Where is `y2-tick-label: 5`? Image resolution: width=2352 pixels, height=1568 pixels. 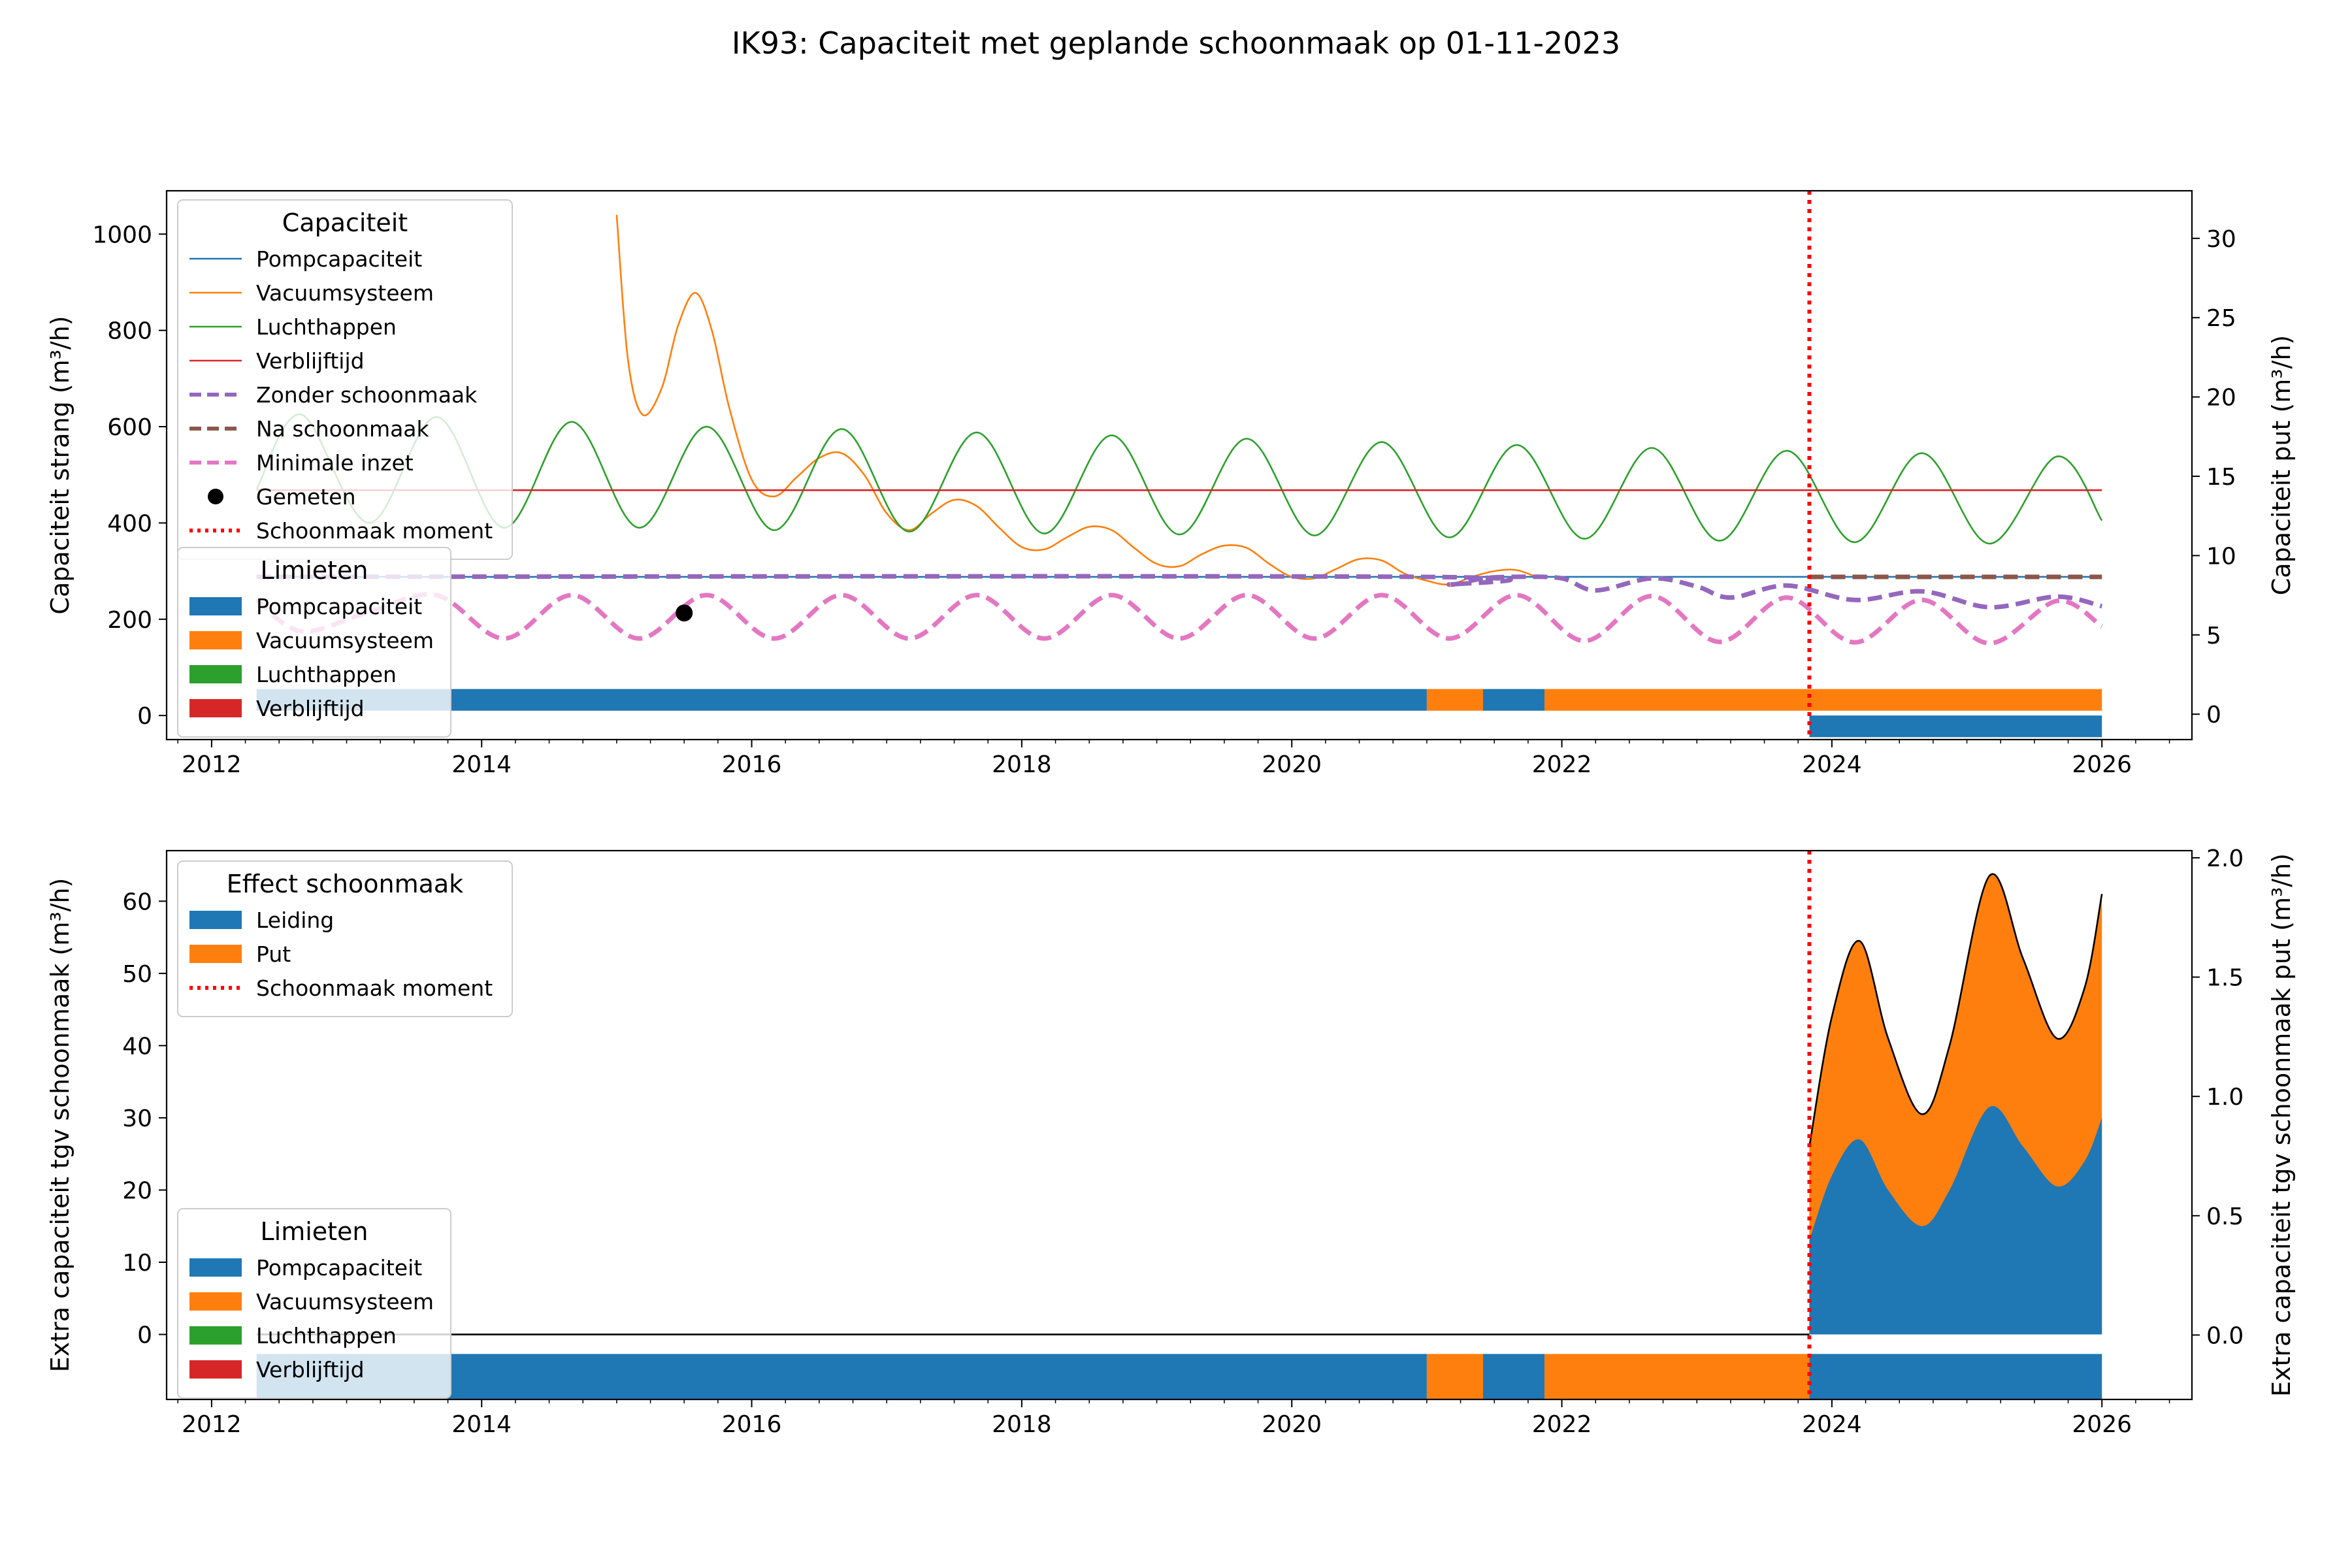
y2-tick-label: 5 is located at coordinates (2213, 636).